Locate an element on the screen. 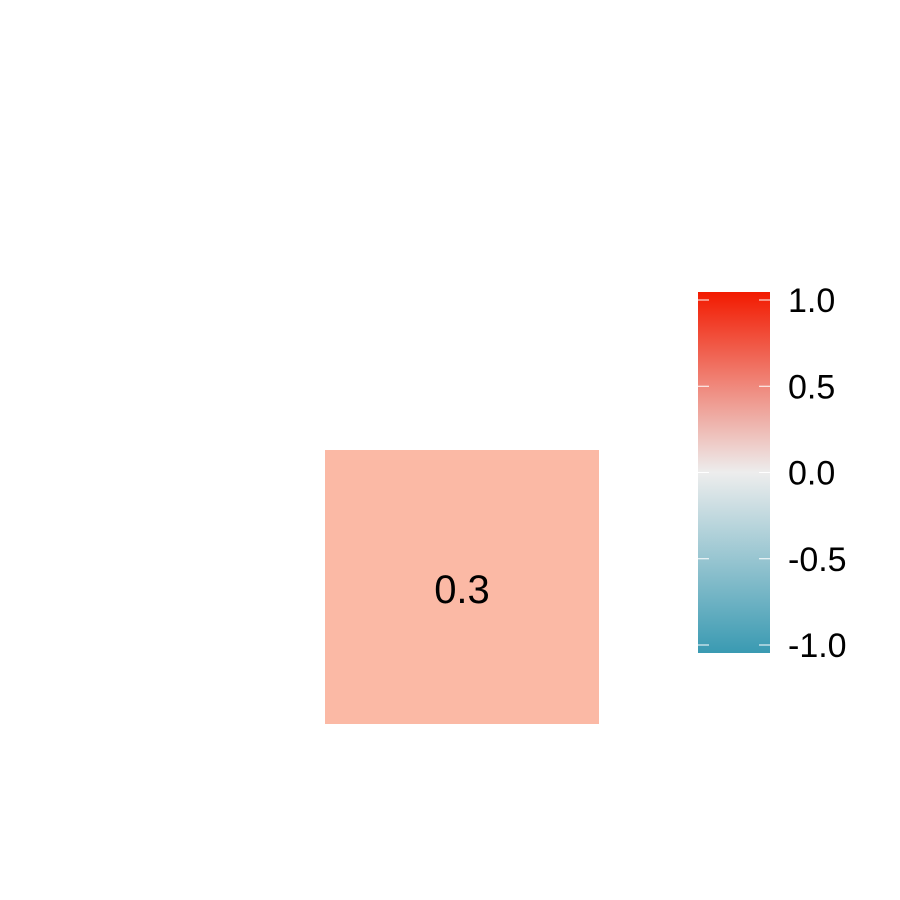  legend-tick-label: 1.0 is located at coordinates (811, 301).